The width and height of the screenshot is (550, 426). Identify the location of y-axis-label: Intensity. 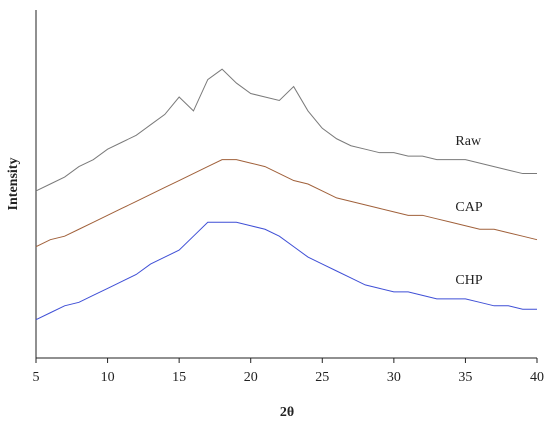
(13, 184).